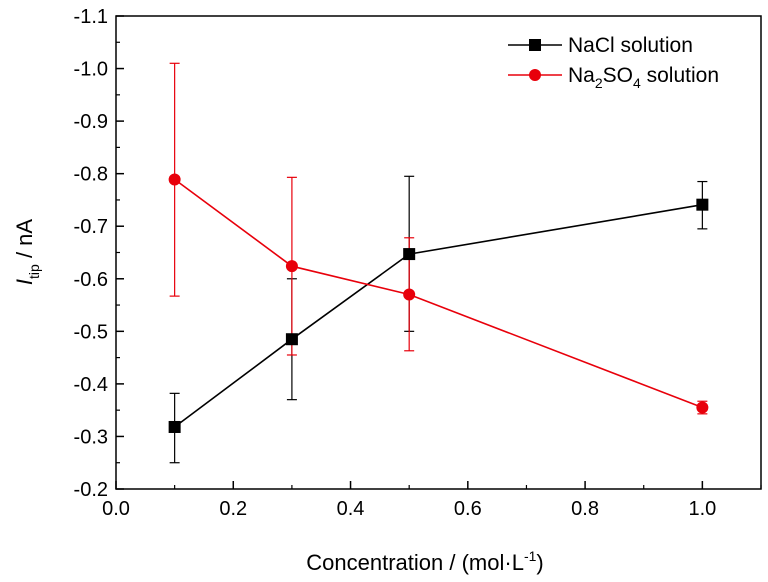  What do you see at coordinates (91, 490) in the screenshot?
I see `y-tick-label: -0.2` at bounding box center [91, 490].